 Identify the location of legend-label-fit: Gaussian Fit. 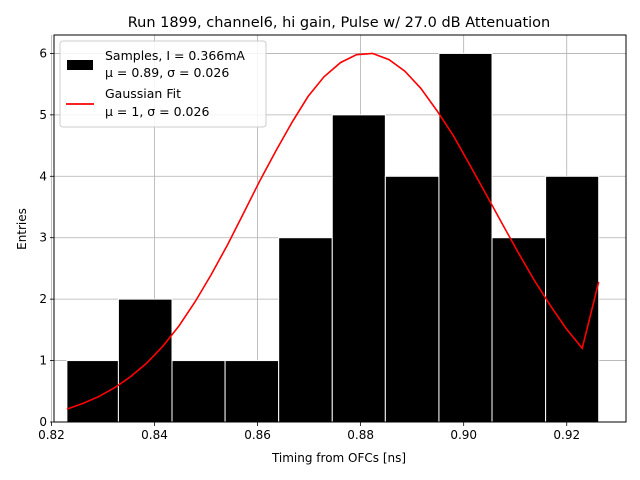
(143, 93).